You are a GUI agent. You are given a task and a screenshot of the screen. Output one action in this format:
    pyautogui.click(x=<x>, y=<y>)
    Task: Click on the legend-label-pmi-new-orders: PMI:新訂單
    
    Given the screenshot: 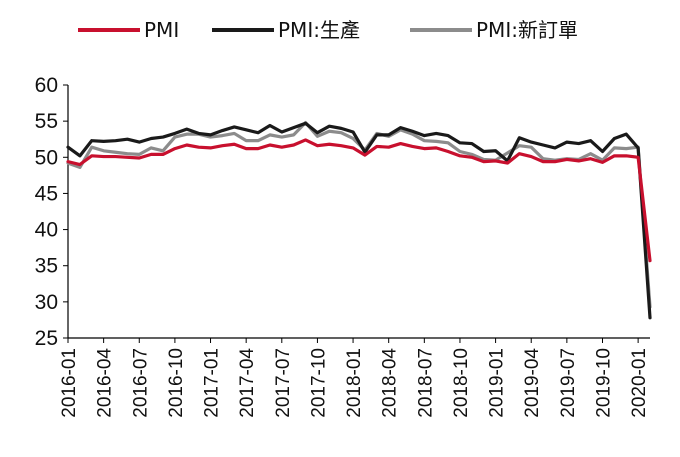 What is the action you would take?
    pyautogui.click(x=527, y=30)
    